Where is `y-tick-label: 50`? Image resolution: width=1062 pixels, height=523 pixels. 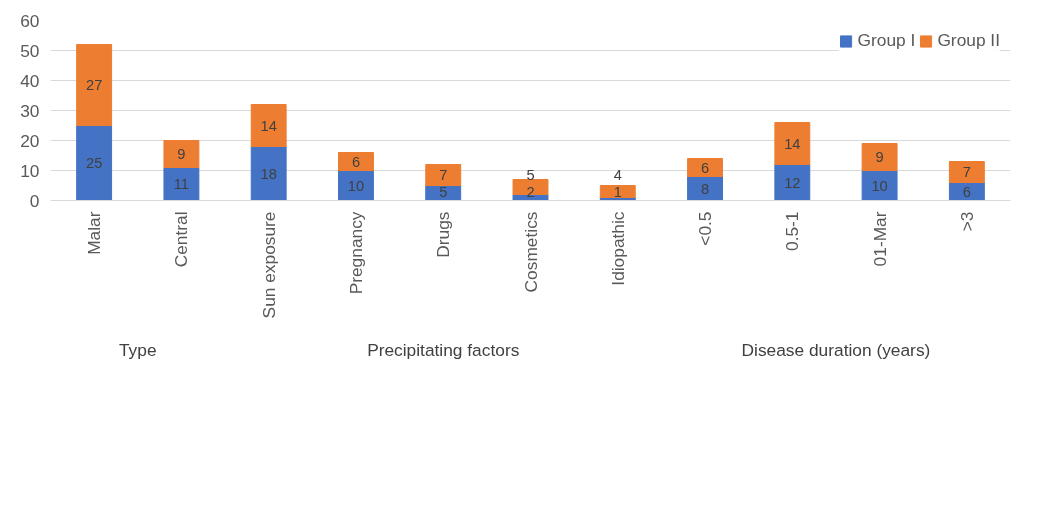
y-tick-label: 50 is located at coordinates (30, 50).